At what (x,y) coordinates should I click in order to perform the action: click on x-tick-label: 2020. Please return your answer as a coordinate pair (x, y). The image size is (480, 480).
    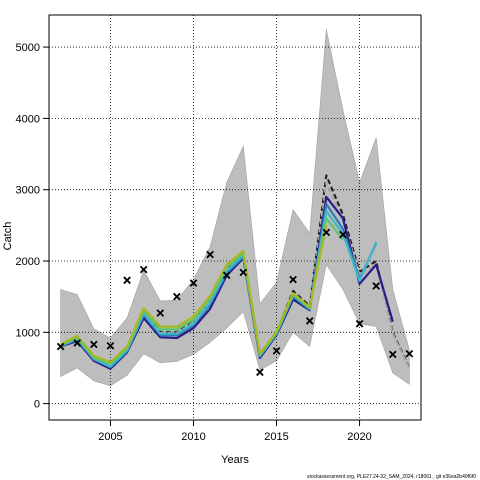
    Looking at the image, I should click on (359, 437).